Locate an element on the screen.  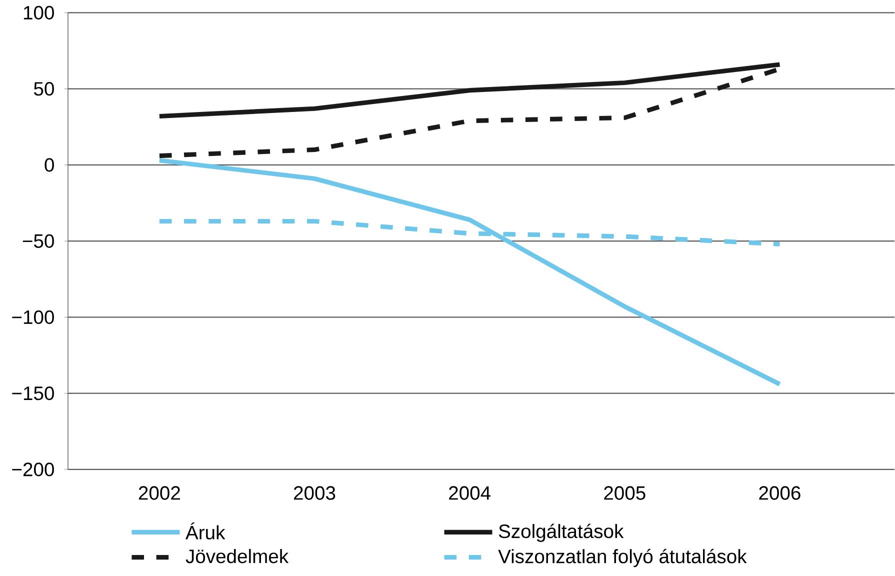
x-tick-label: 2002 is located at coordinates (159, 493).